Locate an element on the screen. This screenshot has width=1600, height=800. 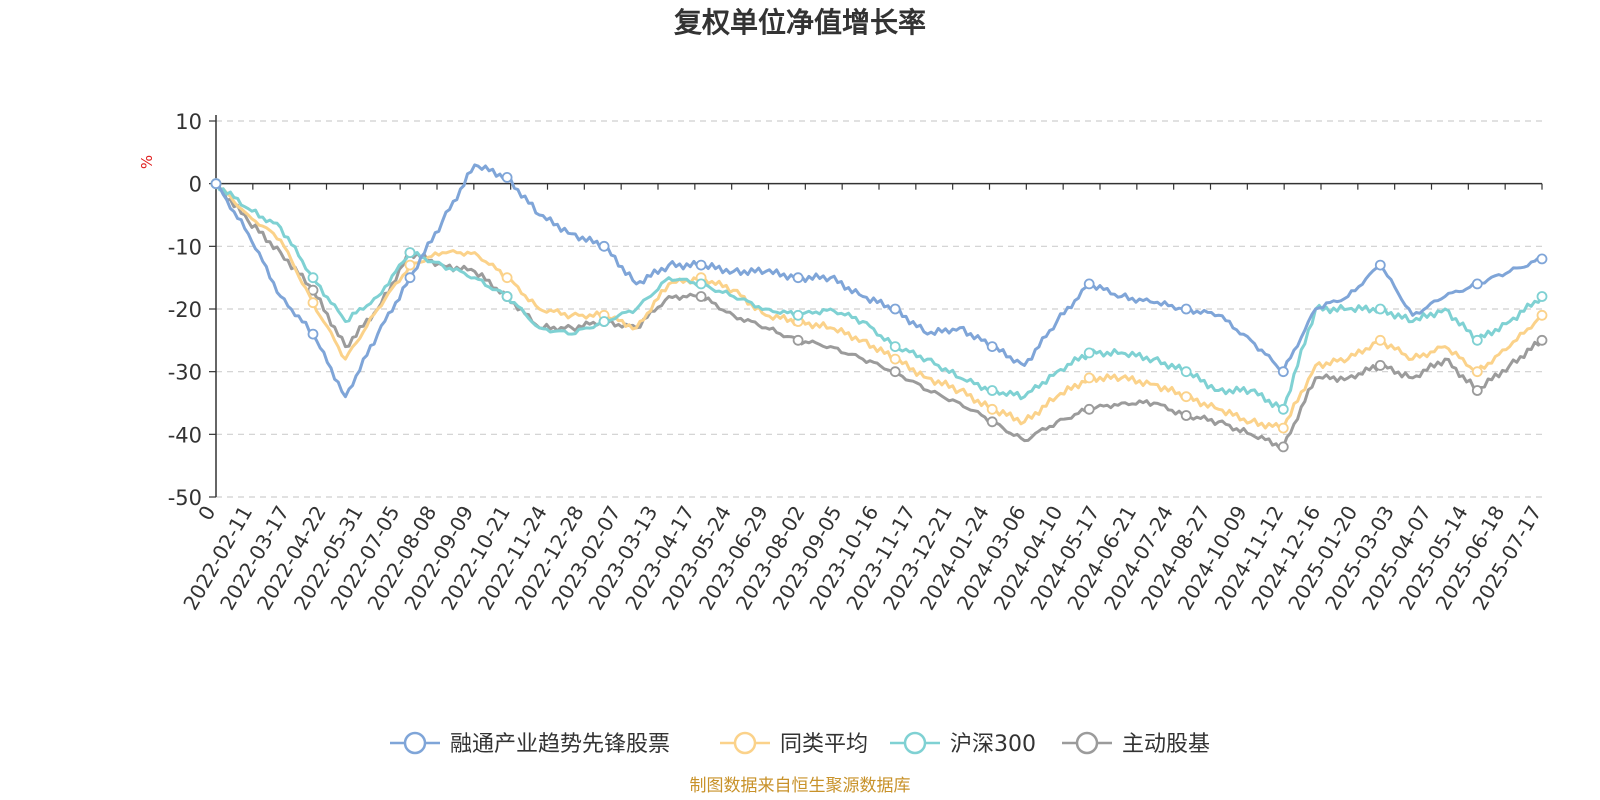
legend-item: 同类平均 is located at coordinates (794, 744).